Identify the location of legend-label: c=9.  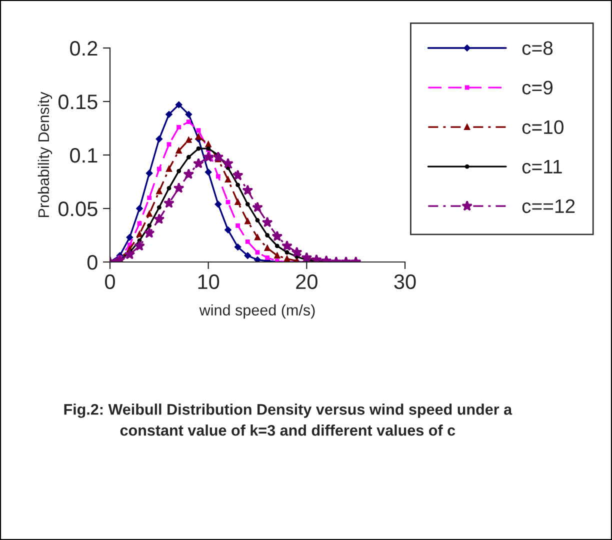
(537, 87).